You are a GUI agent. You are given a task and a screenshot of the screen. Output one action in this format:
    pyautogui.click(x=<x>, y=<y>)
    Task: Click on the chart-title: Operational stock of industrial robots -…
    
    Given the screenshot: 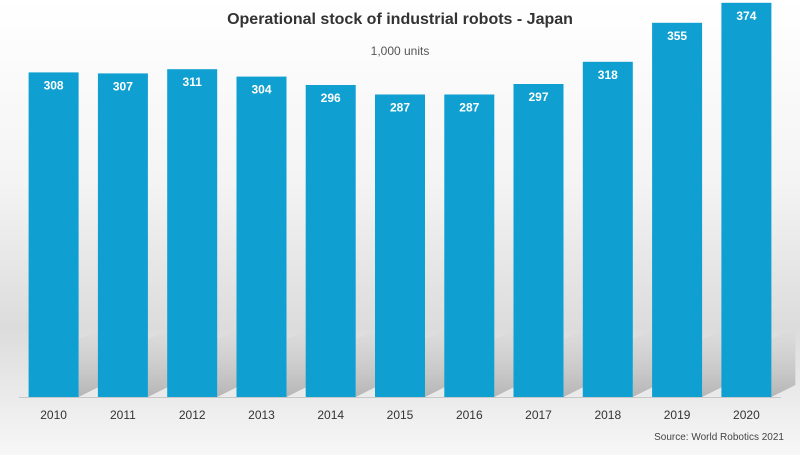 What is the action you would take?
    pyautogui.click(x=400, y=19)
    